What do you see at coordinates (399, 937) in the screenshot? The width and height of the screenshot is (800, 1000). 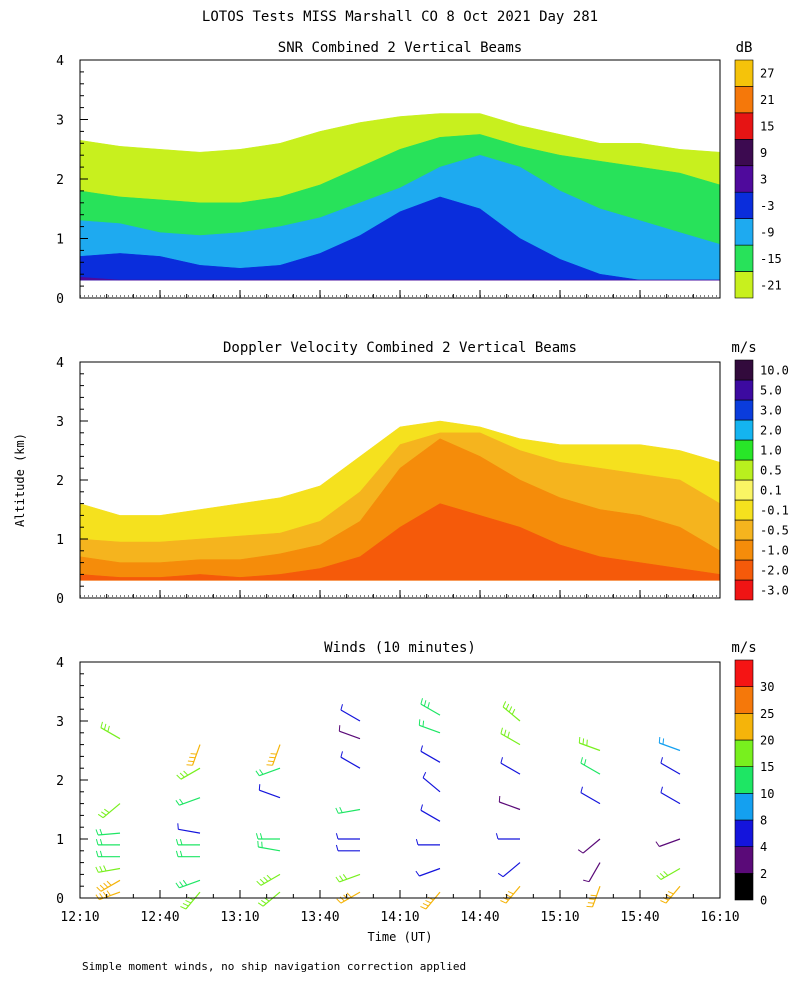 I see `x-axis-label: Time (UT)` at bounding box center [399, 937].